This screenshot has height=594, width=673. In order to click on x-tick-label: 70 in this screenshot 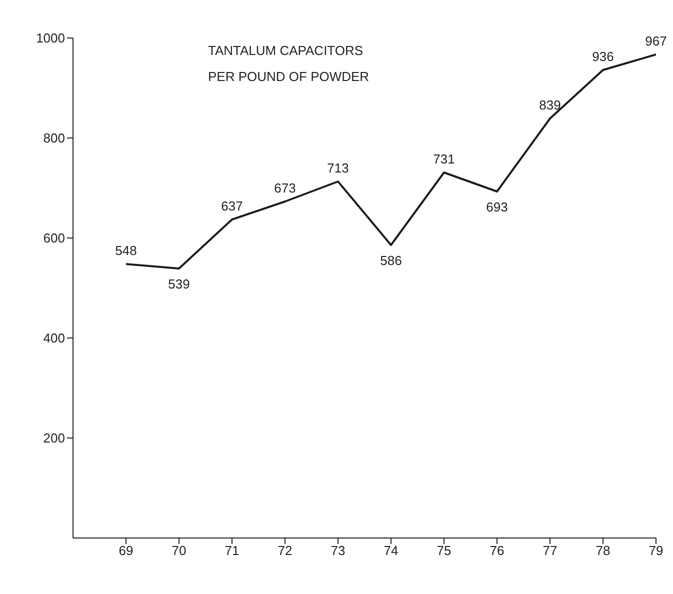, I will do `click(179, 550)`.